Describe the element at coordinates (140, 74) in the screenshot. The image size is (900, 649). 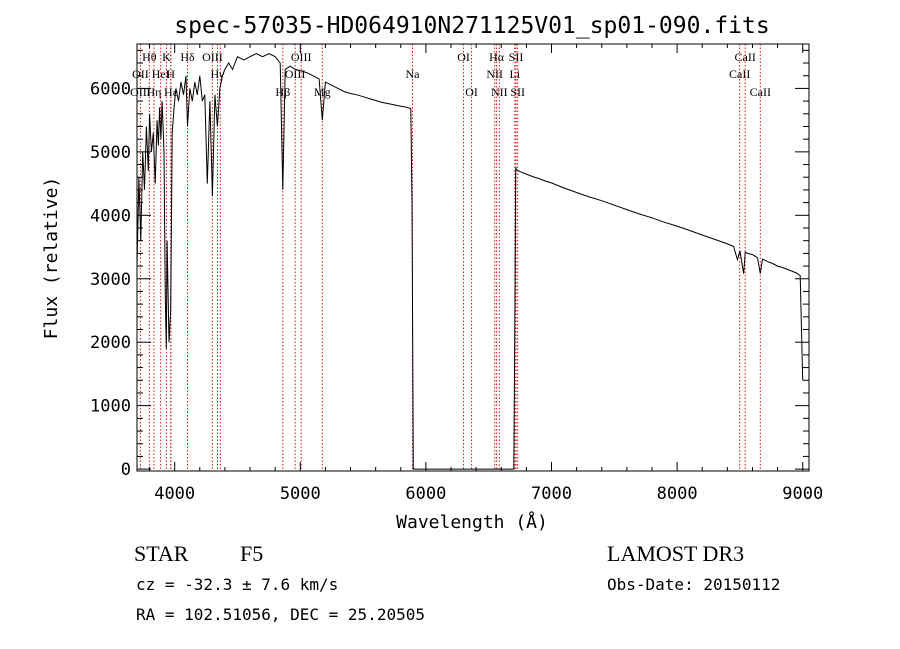
I see `line-label-oii: OII` at that location.